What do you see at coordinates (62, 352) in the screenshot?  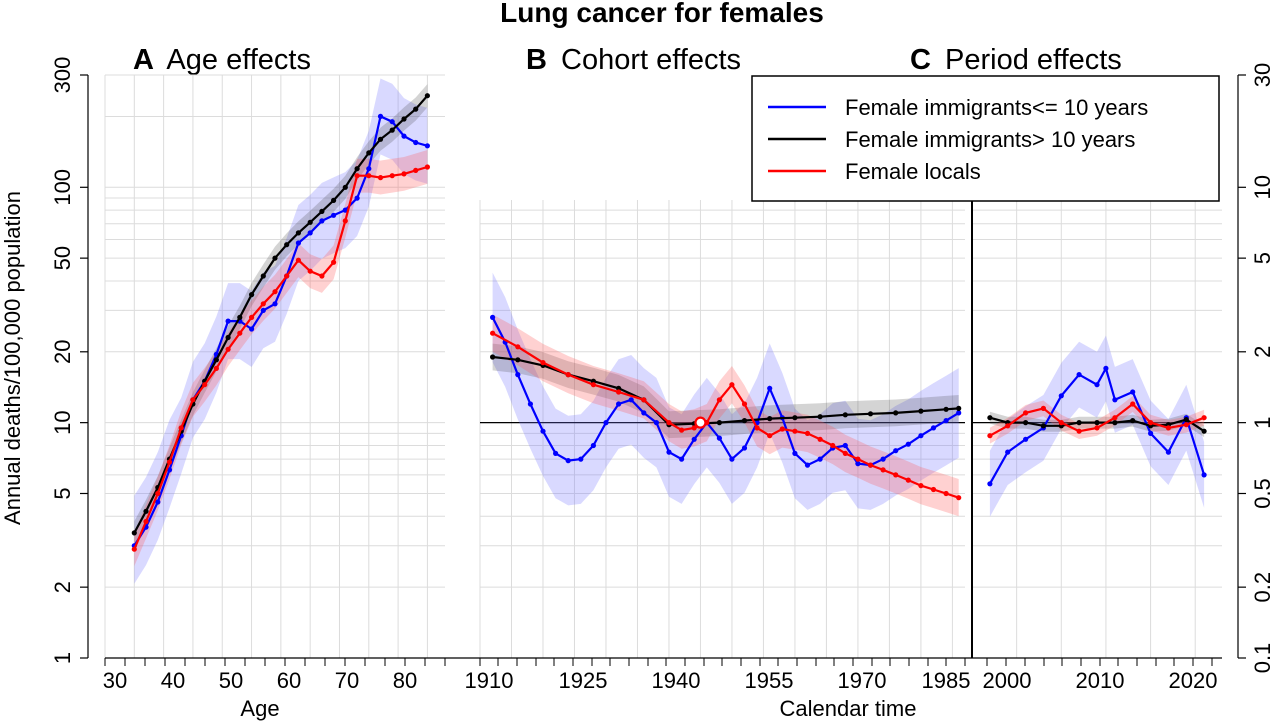 I see `y-tick-label: 20` at bounding box center [62, 352].